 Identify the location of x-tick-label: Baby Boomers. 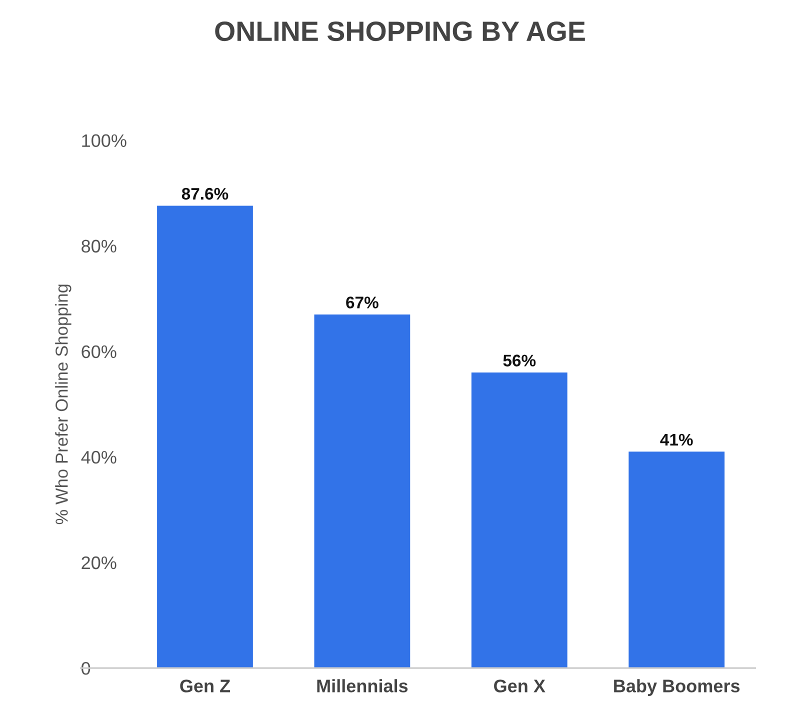
(677, 687).